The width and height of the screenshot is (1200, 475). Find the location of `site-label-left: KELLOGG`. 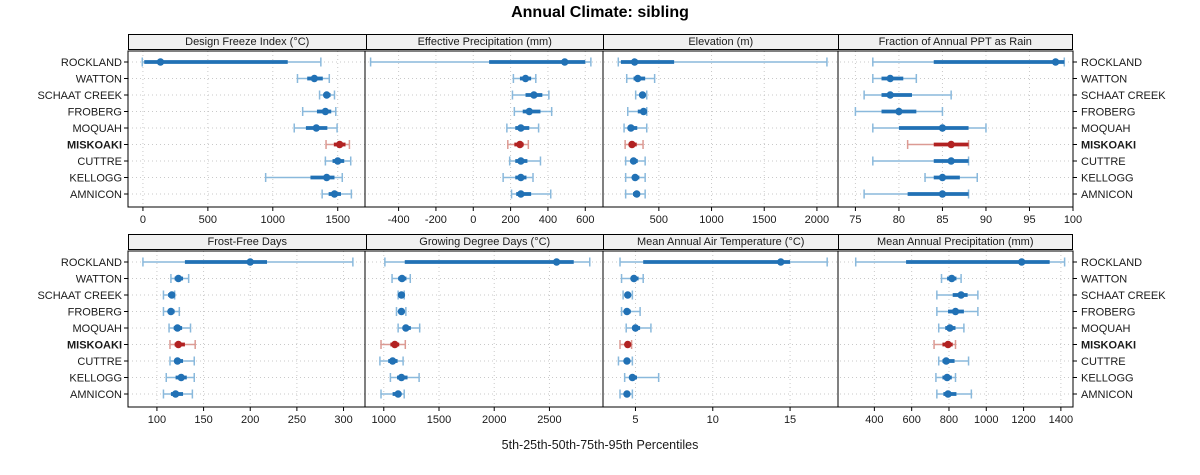

site-label-left: KELLOGG is located at coordinates (95, 179).